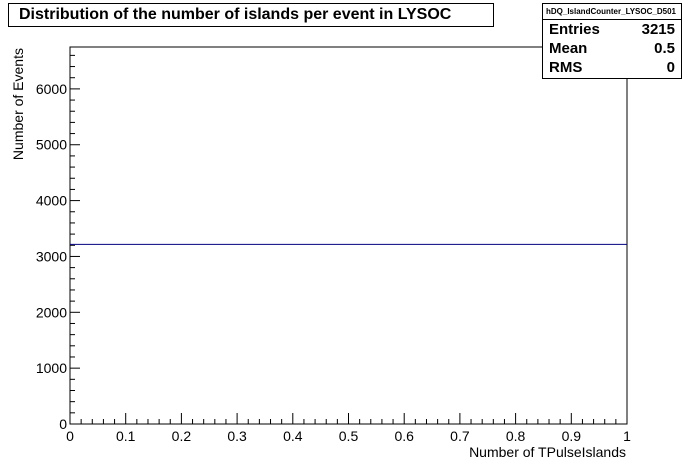  I want to click on y-tick-label: 1000, so click(51, 368).